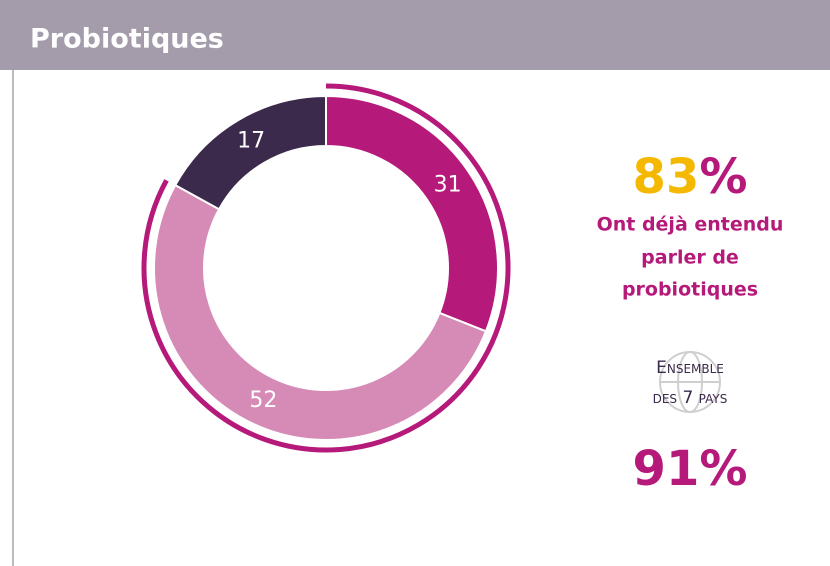  What do you see at coordinates (723, 177) in the screenshot?
I see `headline-unit: %` at bounding box center [723, 177].